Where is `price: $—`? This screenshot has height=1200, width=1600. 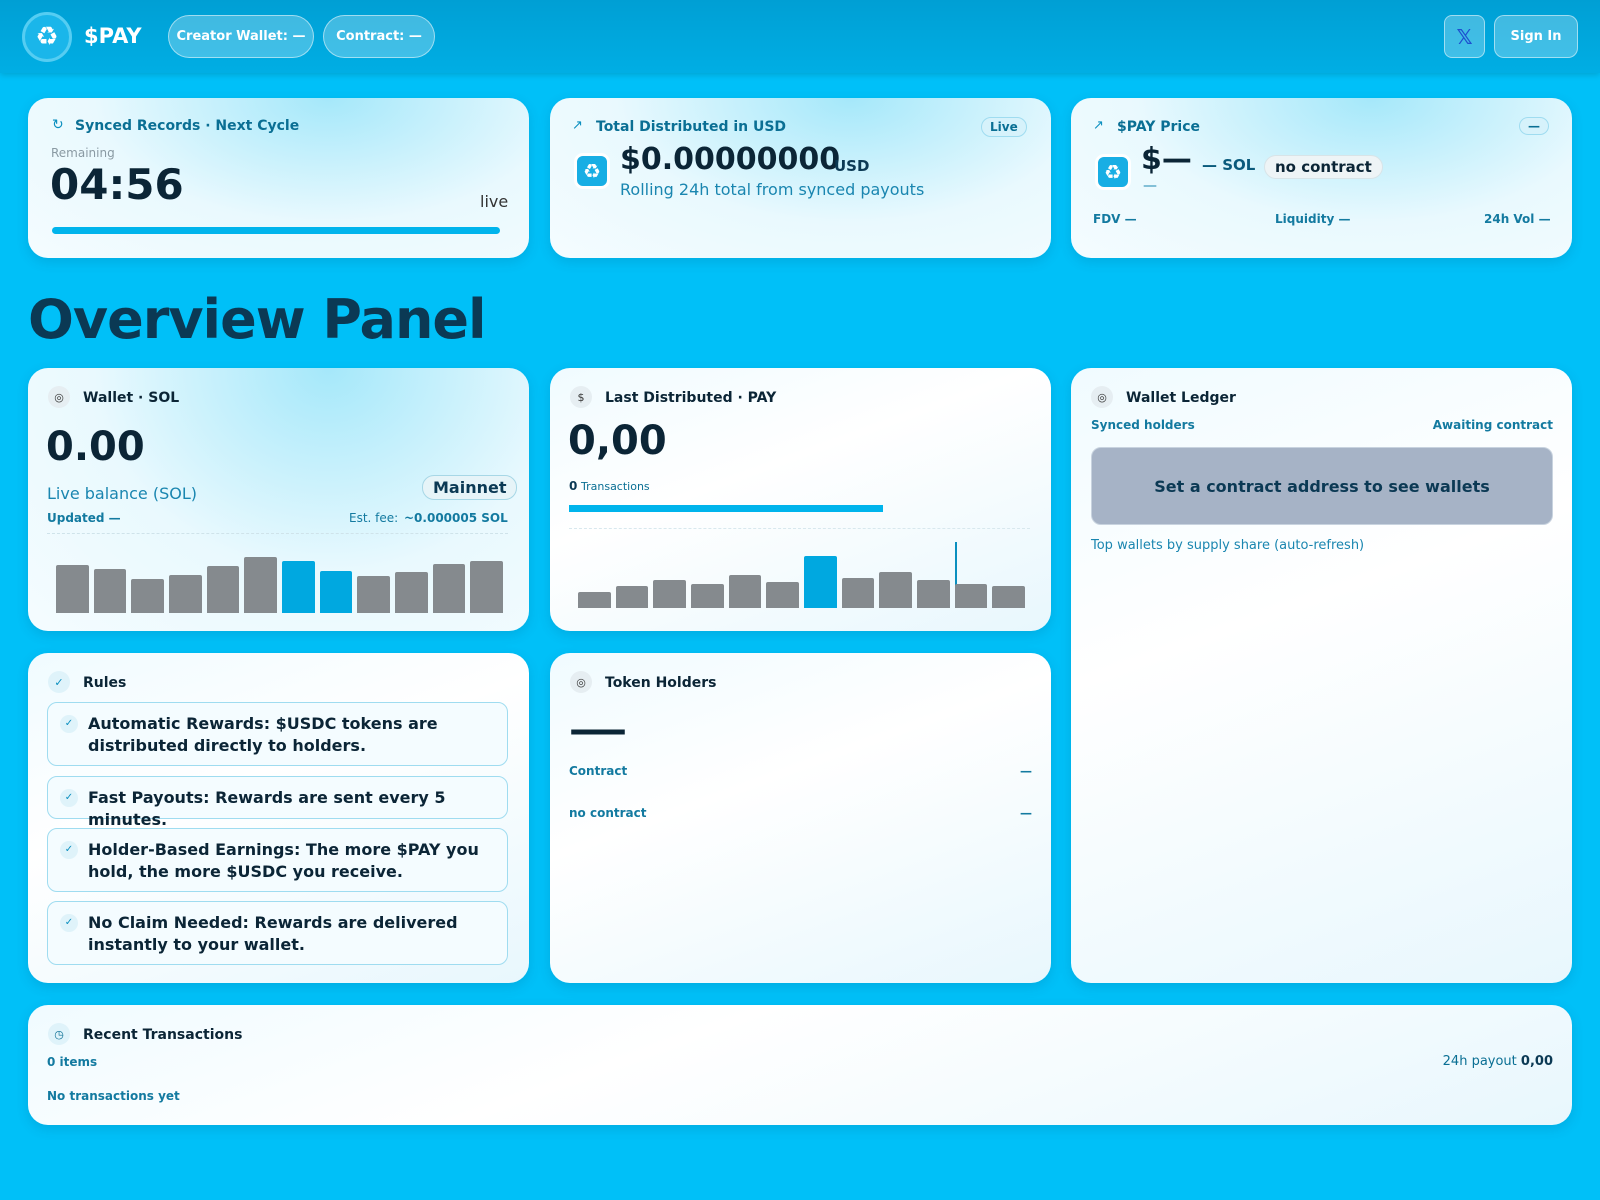
price: $— is located at coordinates (1166, 159).